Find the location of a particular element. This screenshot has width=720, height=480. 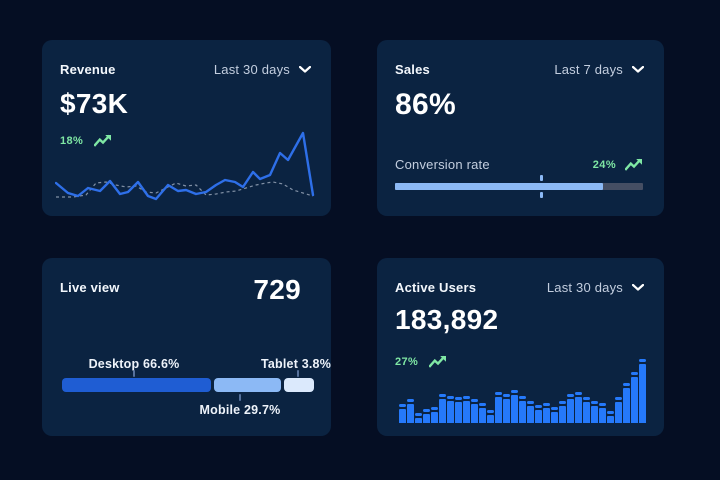

live-view-card-title: Live view is located at coordinates (90, 287).